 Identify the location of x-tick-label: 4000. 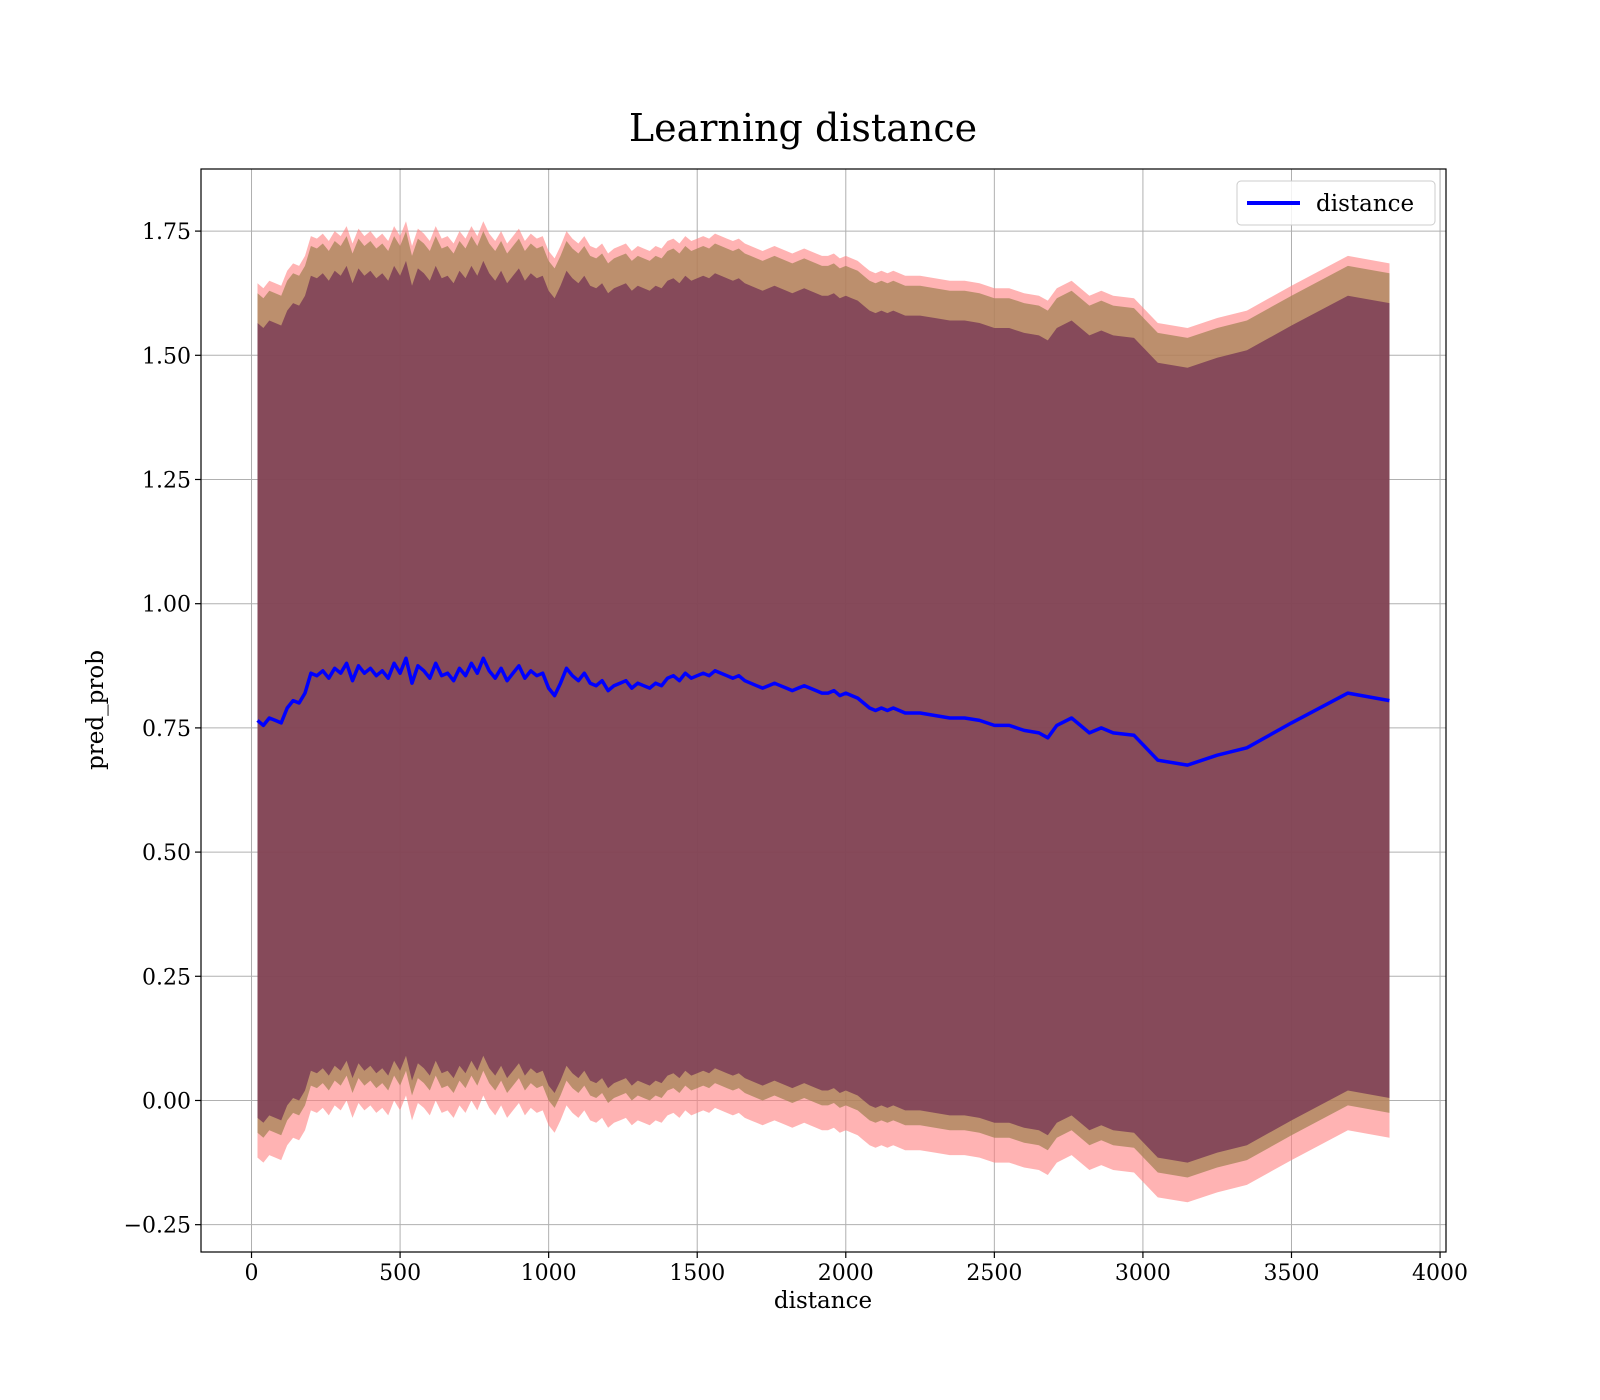
(1440, 1273).